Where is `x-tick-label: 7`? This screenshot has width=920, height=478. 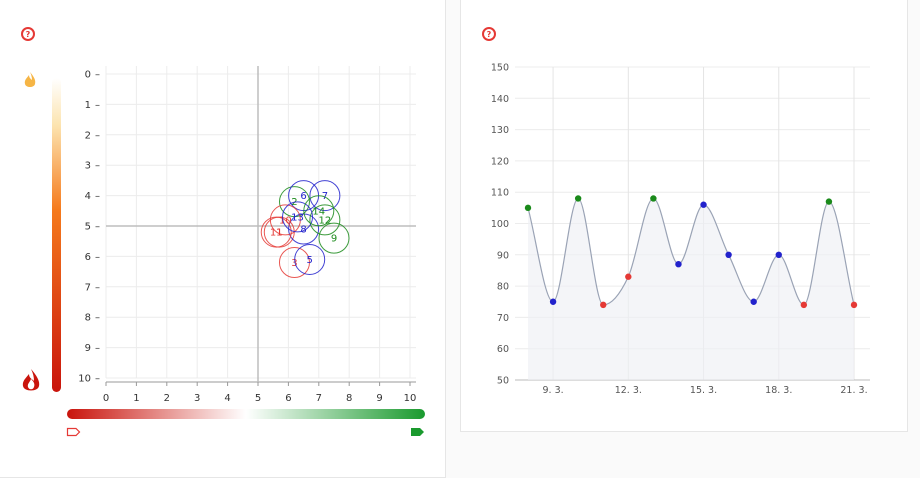
x-tick-label: 7 is located at coordinates (319, 398).